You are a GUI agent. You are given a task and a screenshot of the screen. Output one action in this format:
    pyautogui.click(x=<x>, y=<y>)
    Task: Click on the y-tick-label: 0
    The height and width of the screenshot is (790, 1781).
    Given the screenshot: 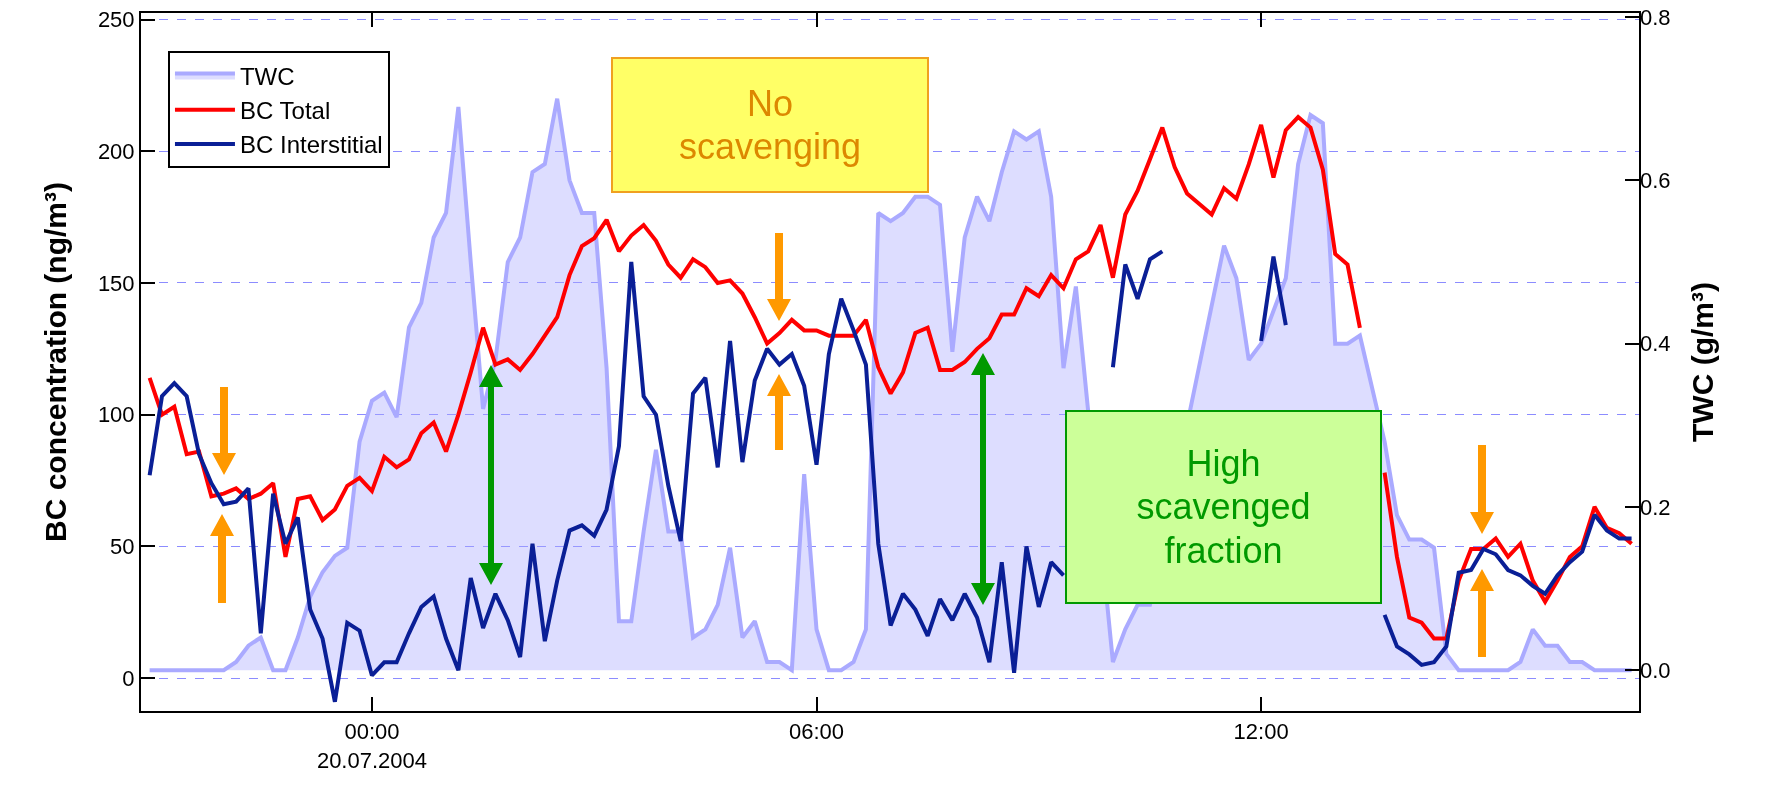 What is the action you would take?
    pyautogui.click(x=128, y=678)
    